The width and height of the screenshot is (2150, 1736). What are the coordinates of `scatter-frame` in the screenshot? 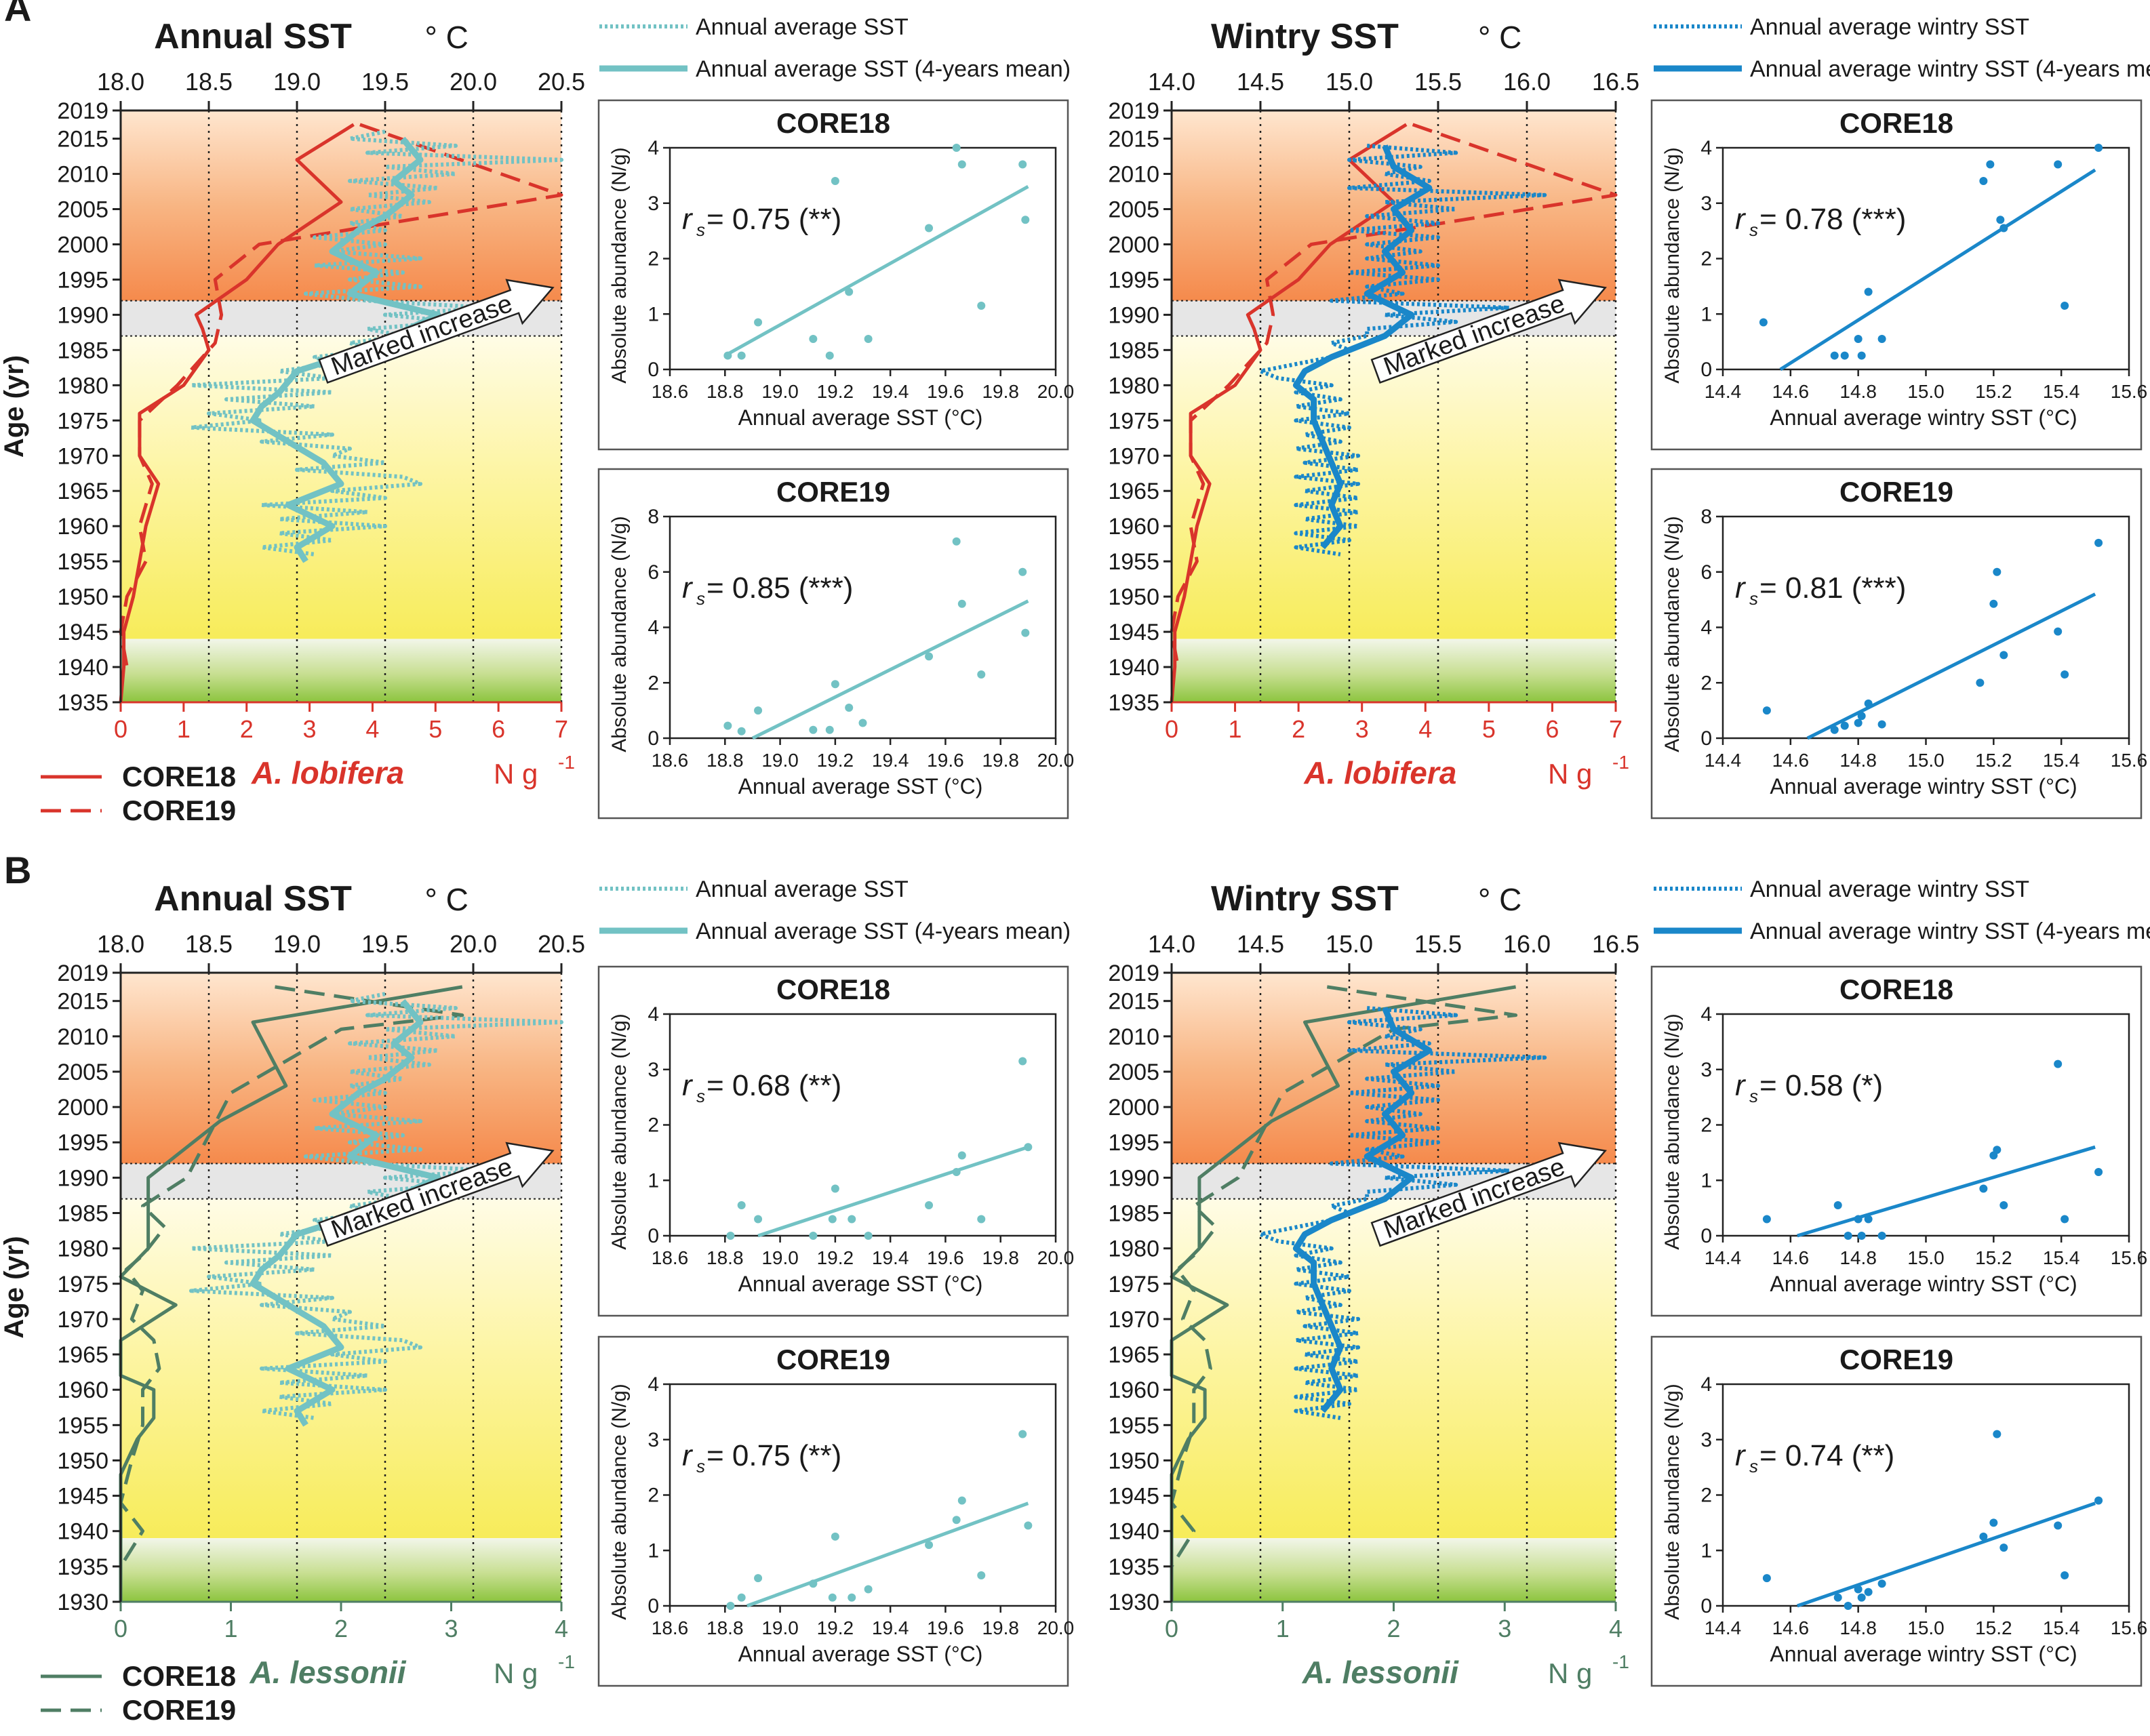 It's located at (833, 644).